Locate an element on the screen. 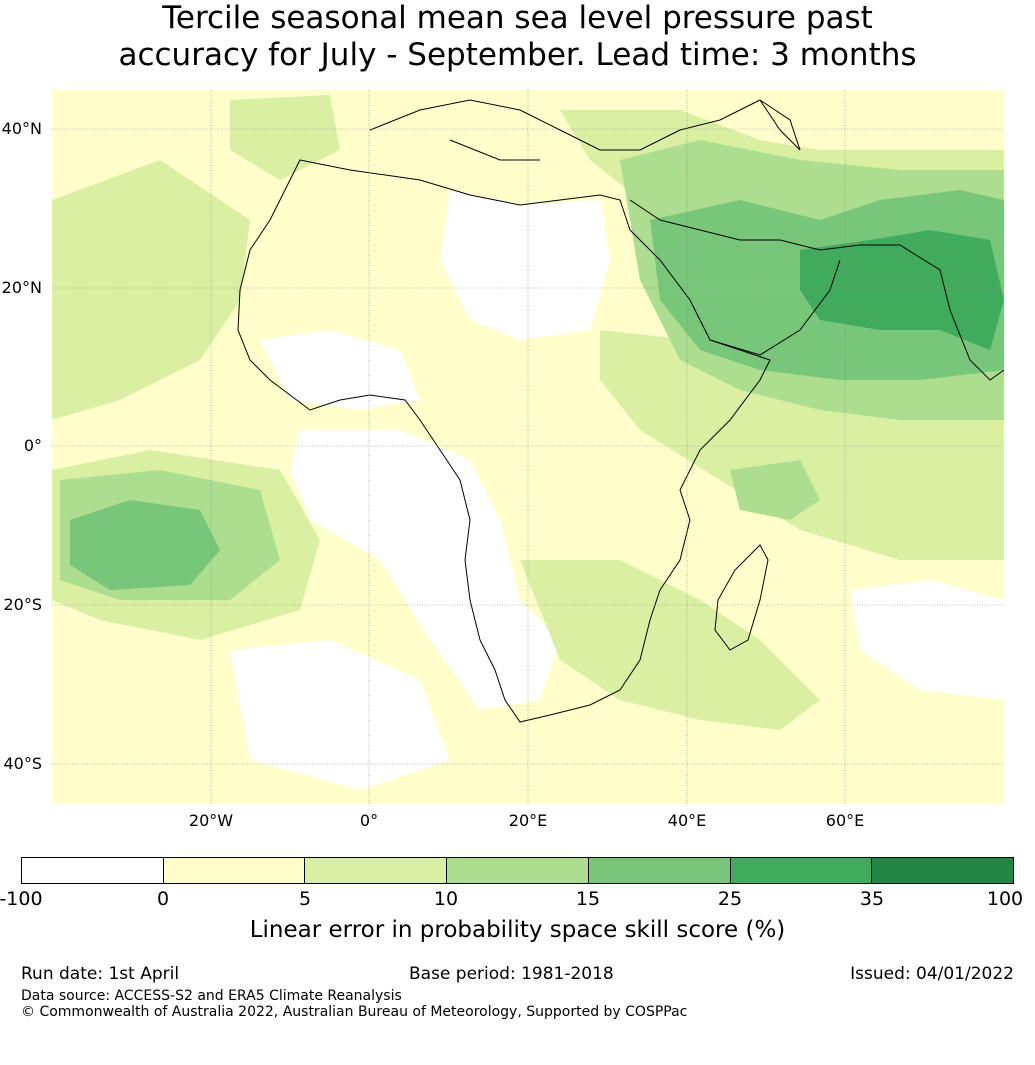  region-tropical-atlantic-high-skill is located at coordinates (145, 545).